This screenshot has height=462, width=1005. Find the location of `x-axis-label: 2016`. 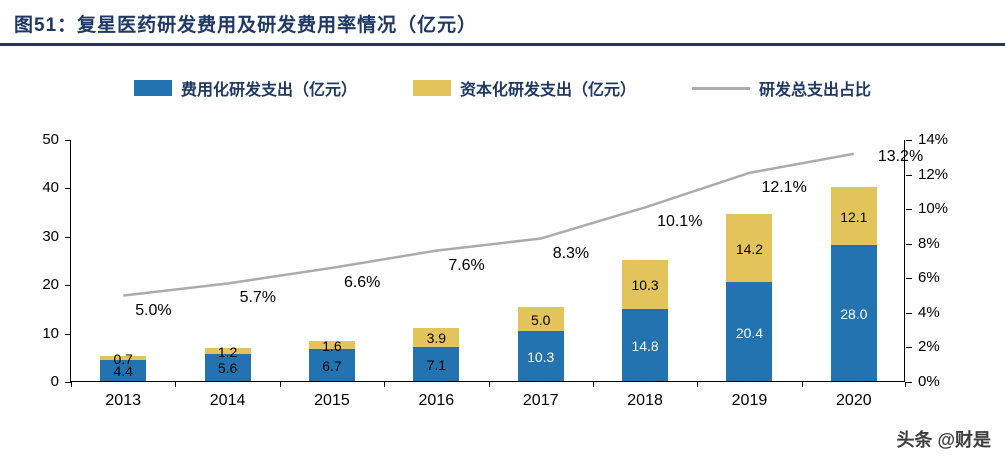

x-axis-label: 2016 is located at coordinates (436, 400).